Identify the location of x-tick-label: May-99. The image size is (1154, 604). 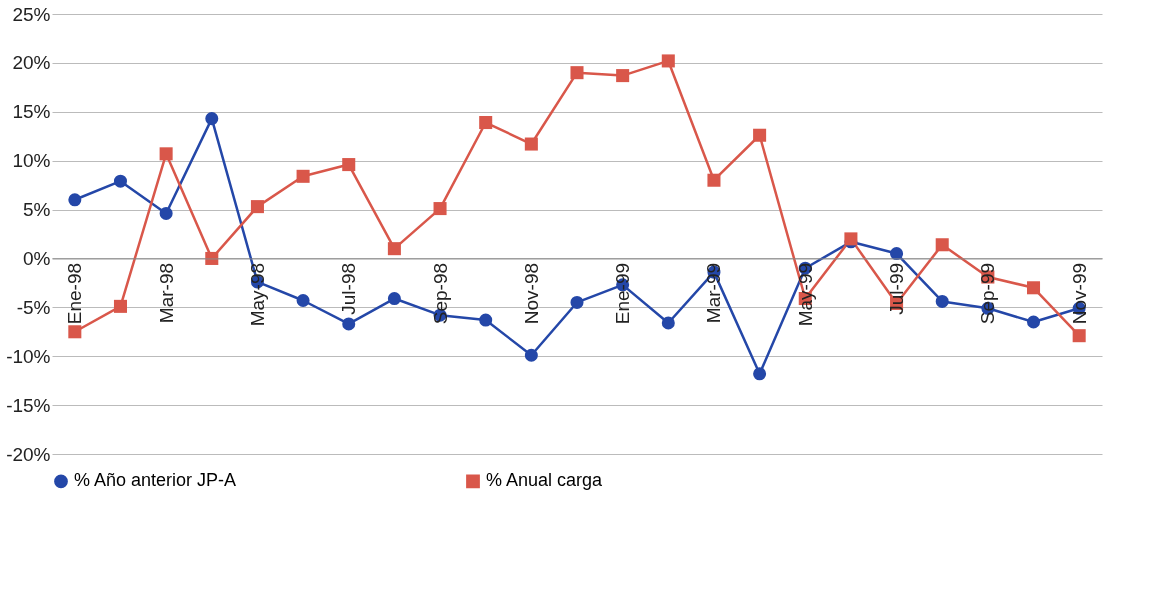
(805, 294).